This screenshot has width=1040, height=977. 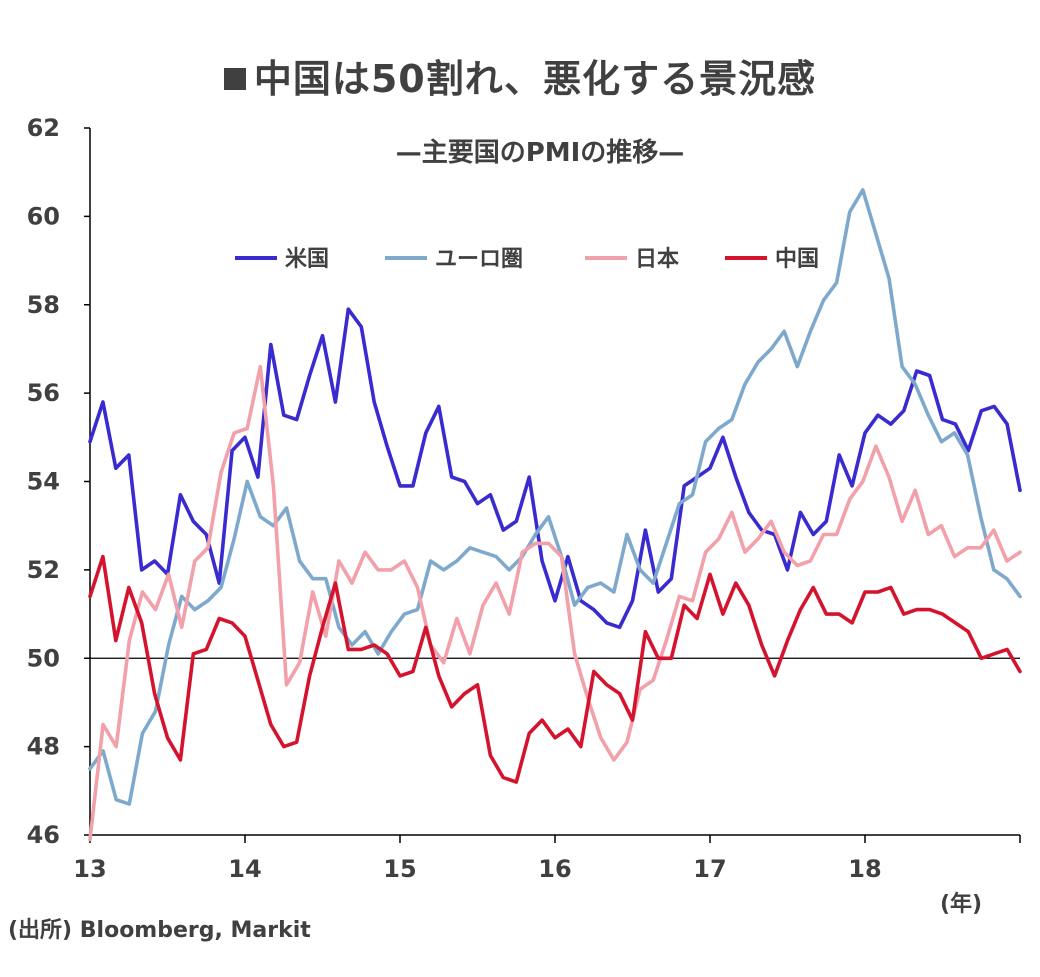 I want to click on y-tick-label: 52, so click(x=43, y=570).